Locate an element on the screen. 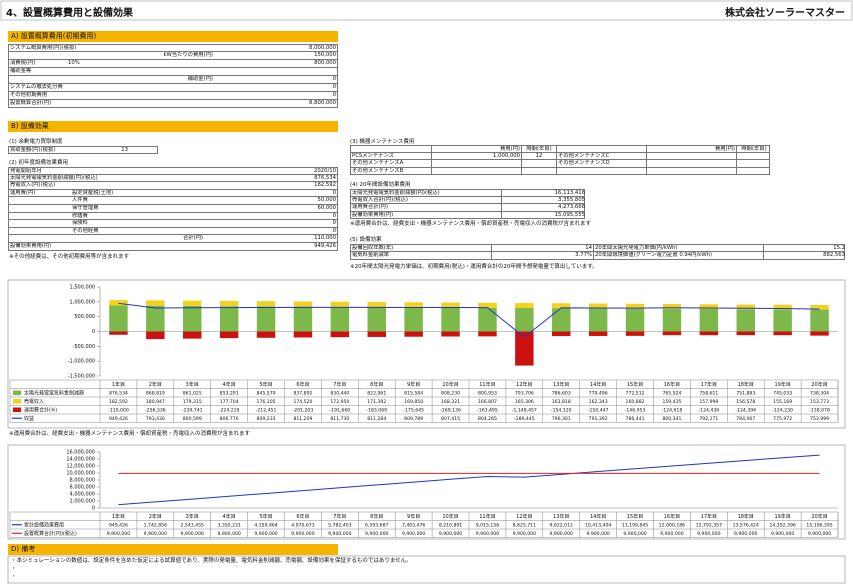  table-cell: 20年間太陽光発電力単価(円/kWh) is located at coordinates (678, 248).